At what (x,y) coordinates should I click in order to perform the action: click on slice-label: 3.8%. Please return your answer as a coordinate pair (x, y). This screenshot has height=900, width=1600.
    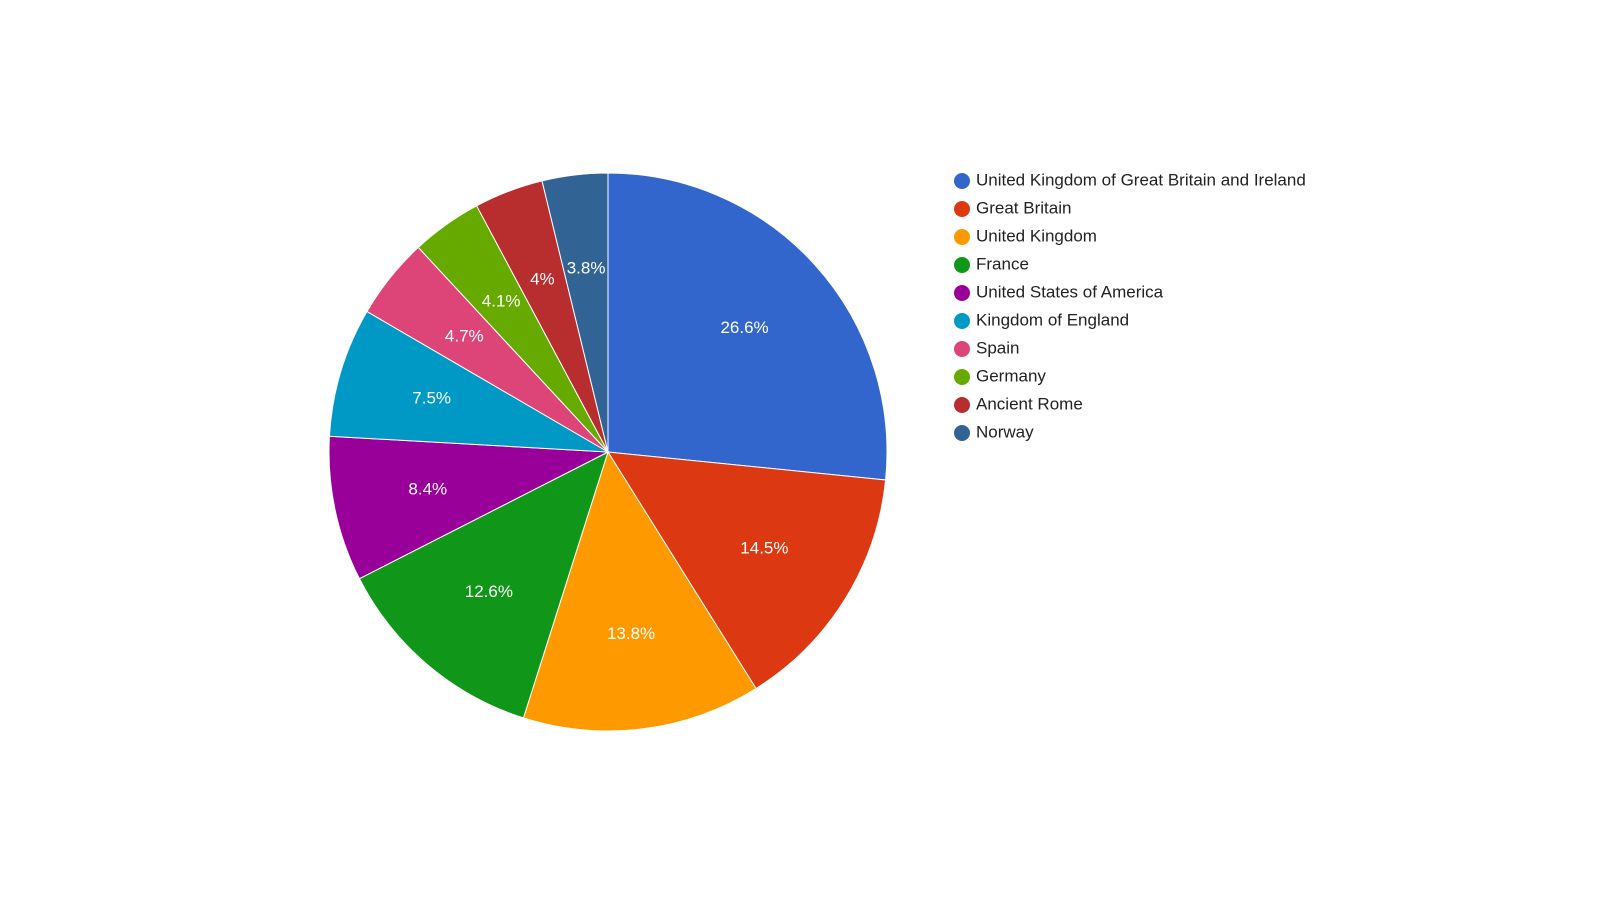
    Looking at the image, I should click on (586, 268).